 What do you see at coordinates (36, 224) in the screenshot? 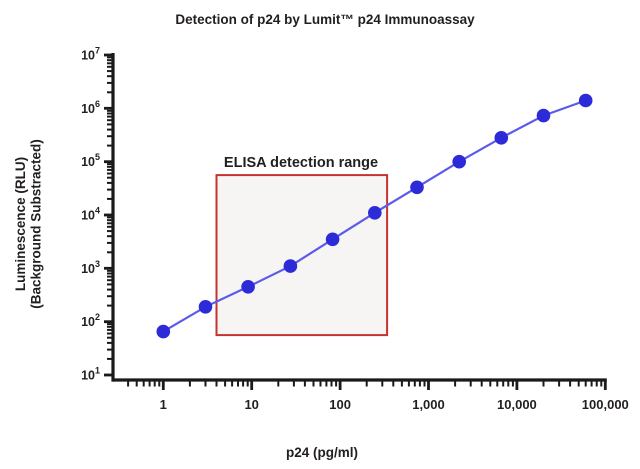
I see `y-axis-label-line2: (Background Substracted)` at bounding box center [36, 224].